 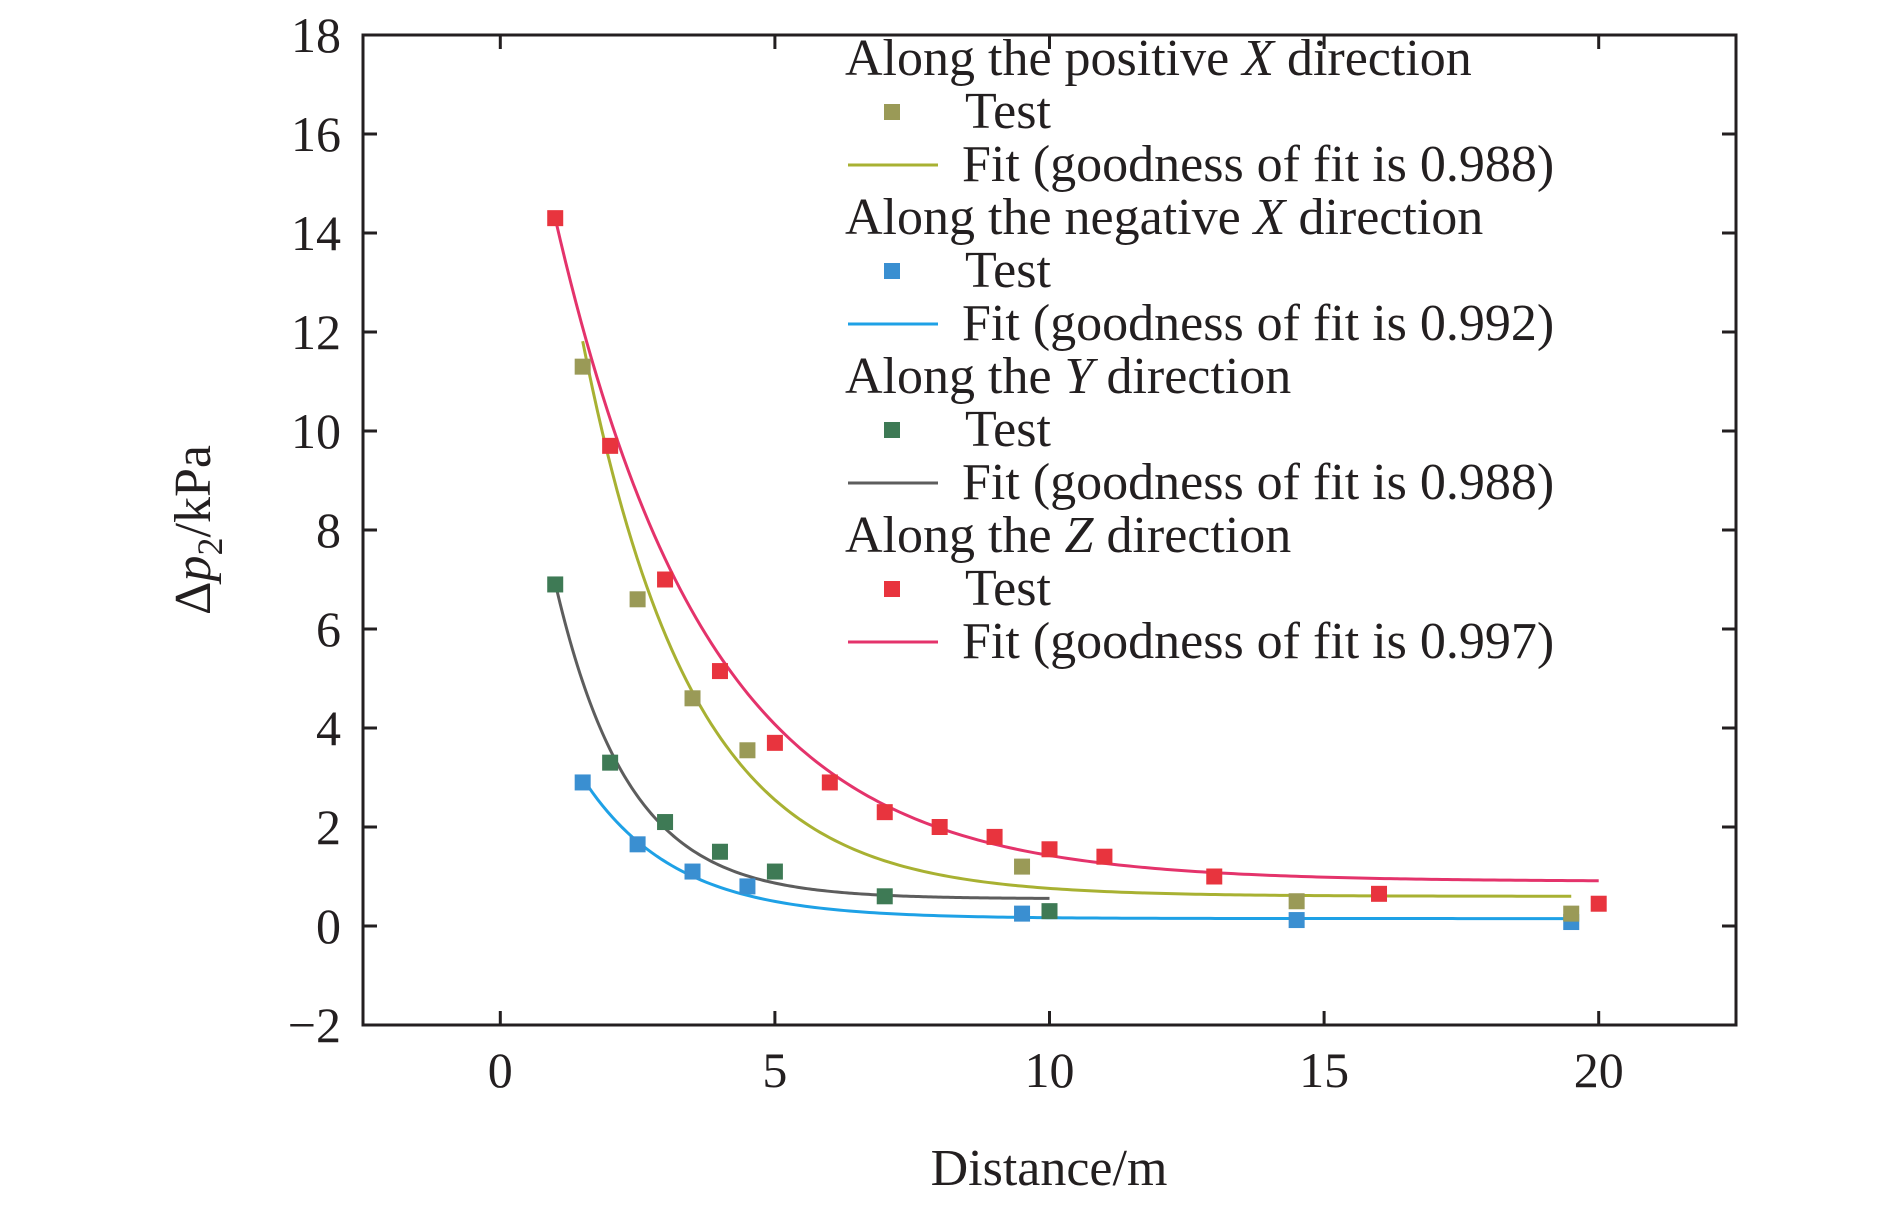 What do you see at coordinates (1008, 270) in the screenshot?
I see `legend-test-label-series-2: Test` at bounding box center [1008, 270].